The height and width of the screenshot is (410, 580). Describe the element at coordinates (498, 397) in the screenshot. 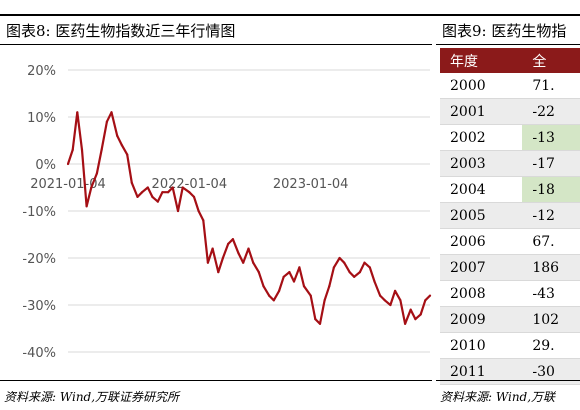

I see `table-source: 资料来源: Wind,万联` at that location.